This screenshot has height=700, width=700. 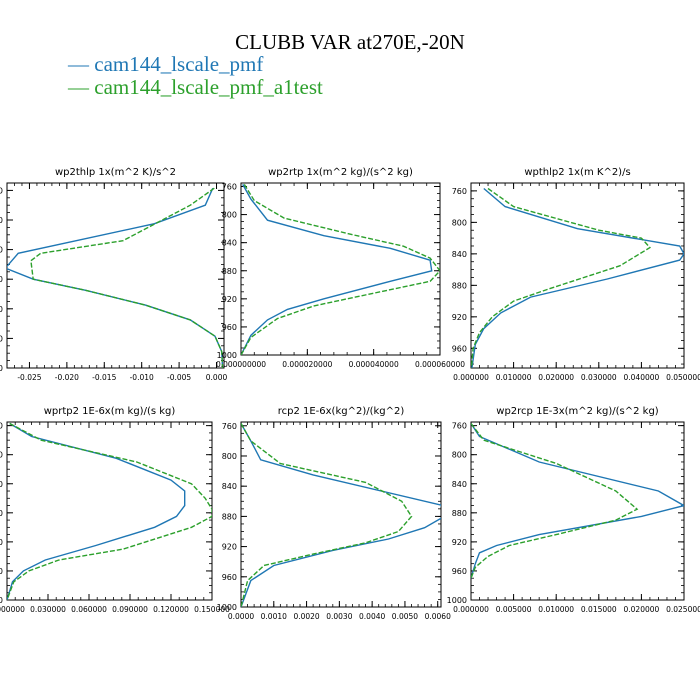 I want to click on panel-5-ytick-label: 760, so click(x=229, y=426).